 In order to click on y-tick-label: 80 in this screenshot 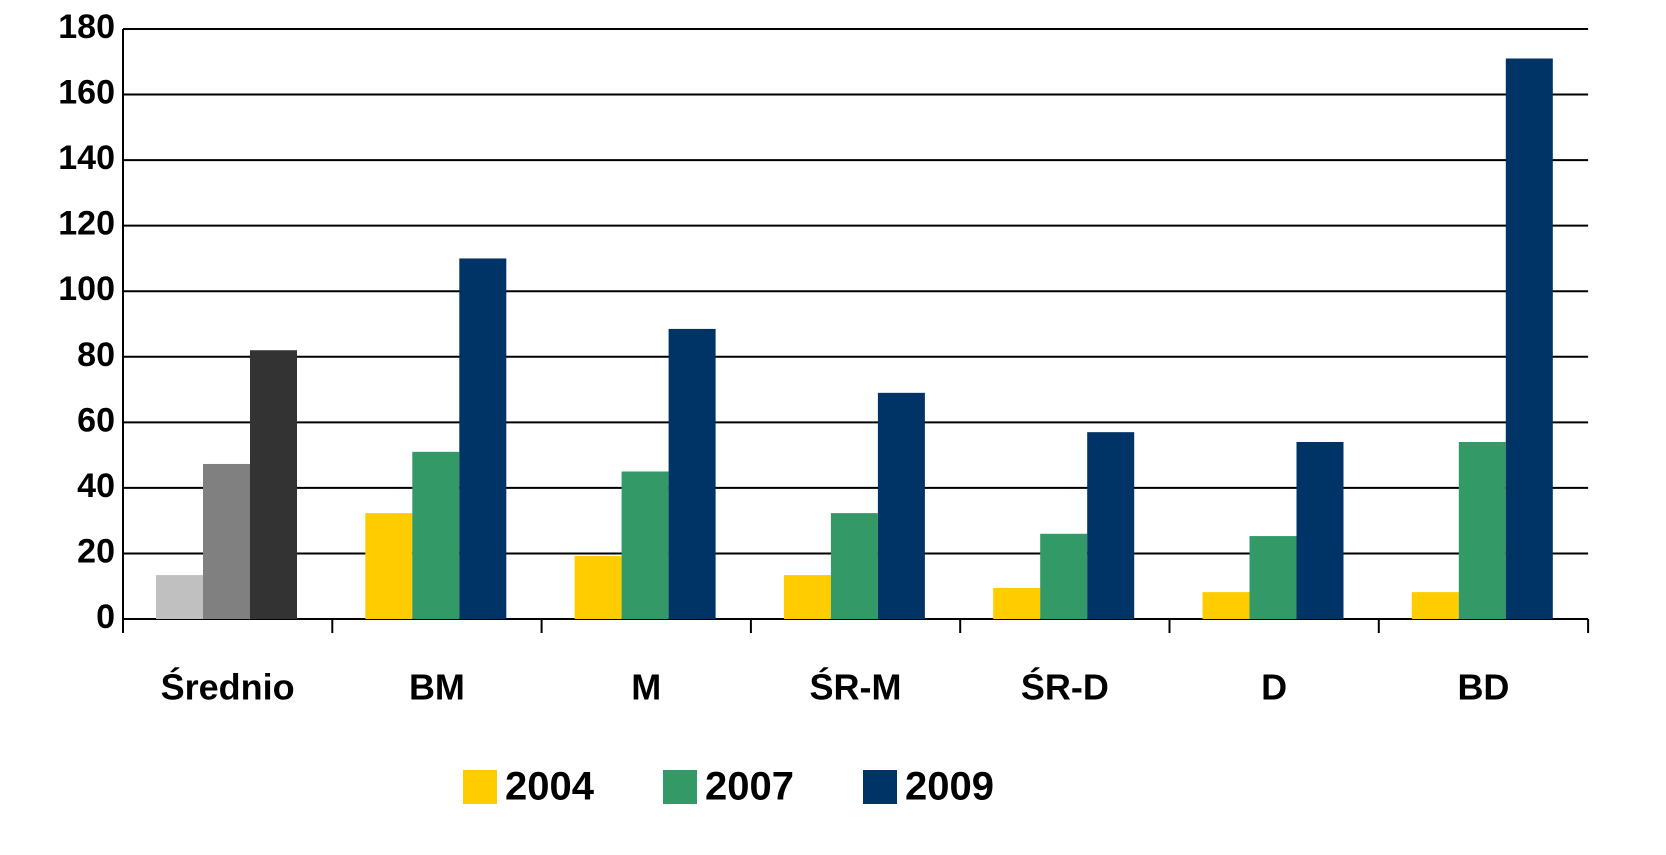, I will do `click(96, 355)`.